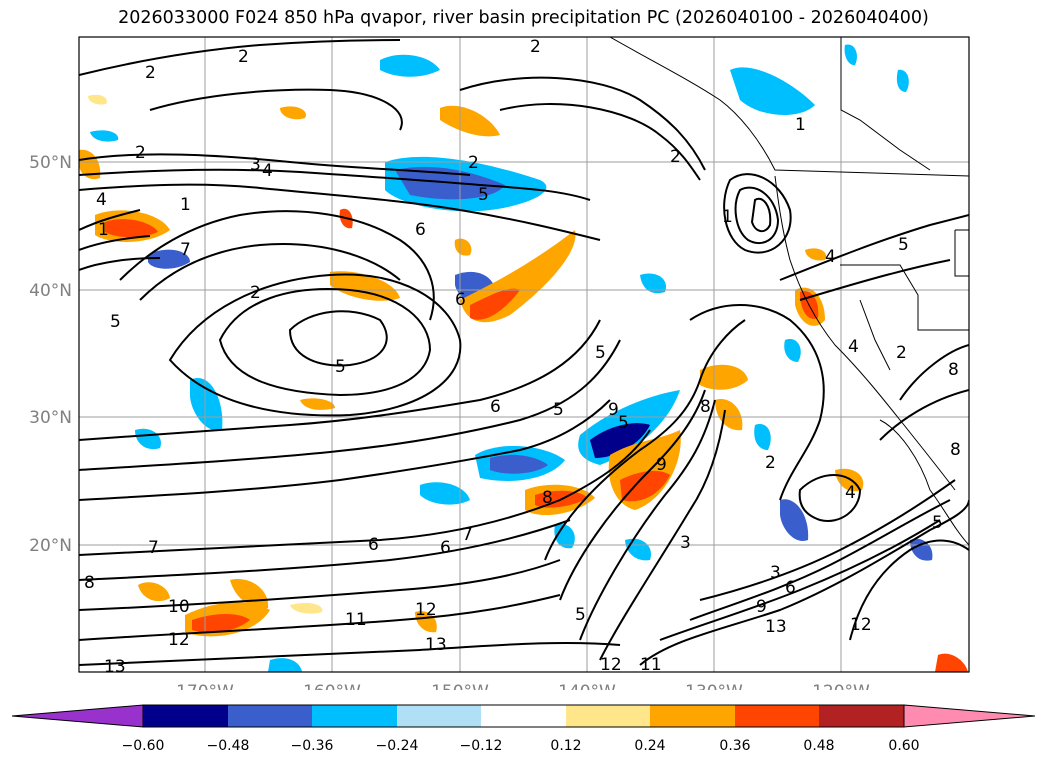 This screenshot has height=765, width=1047. I want to click on colorbar-tick: −0.12, so click(481, 746).